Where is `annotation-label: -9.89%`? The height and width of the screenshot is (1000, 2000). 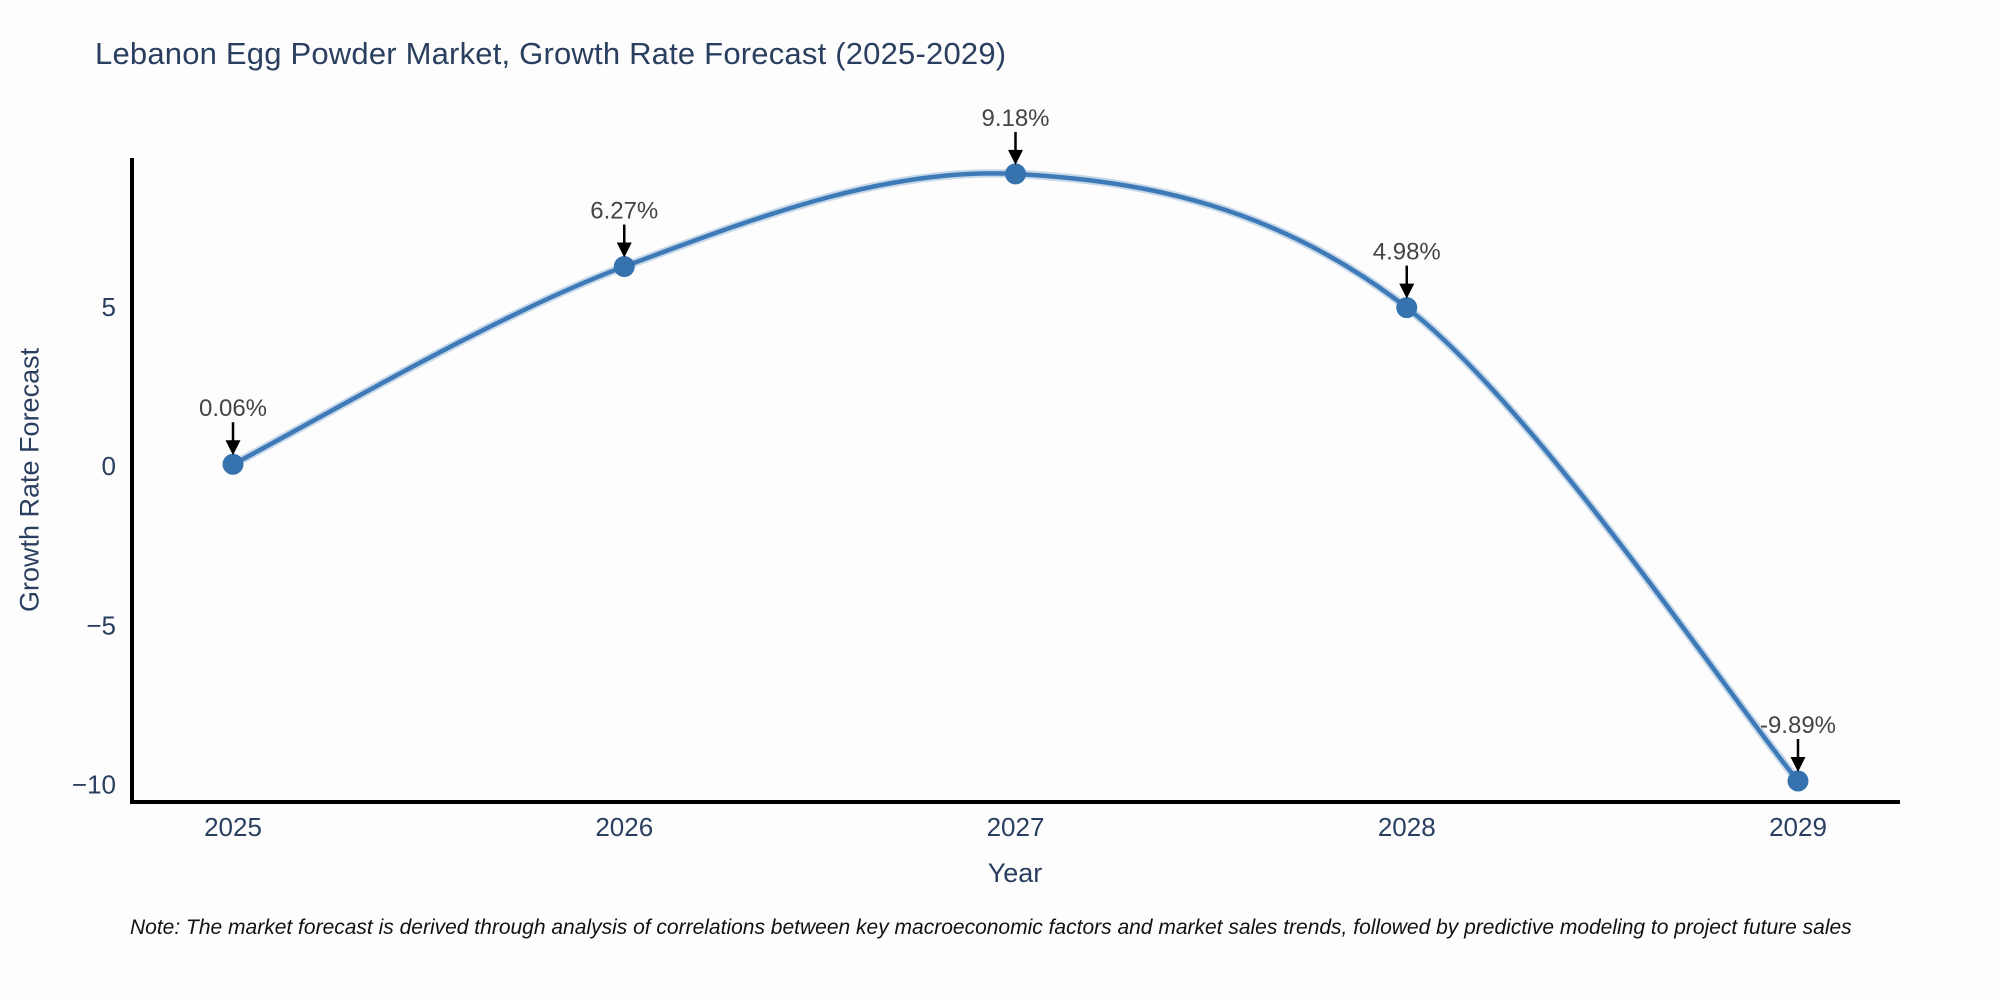 annotation-label: -9.89% is located at coordinates (1798, 725).